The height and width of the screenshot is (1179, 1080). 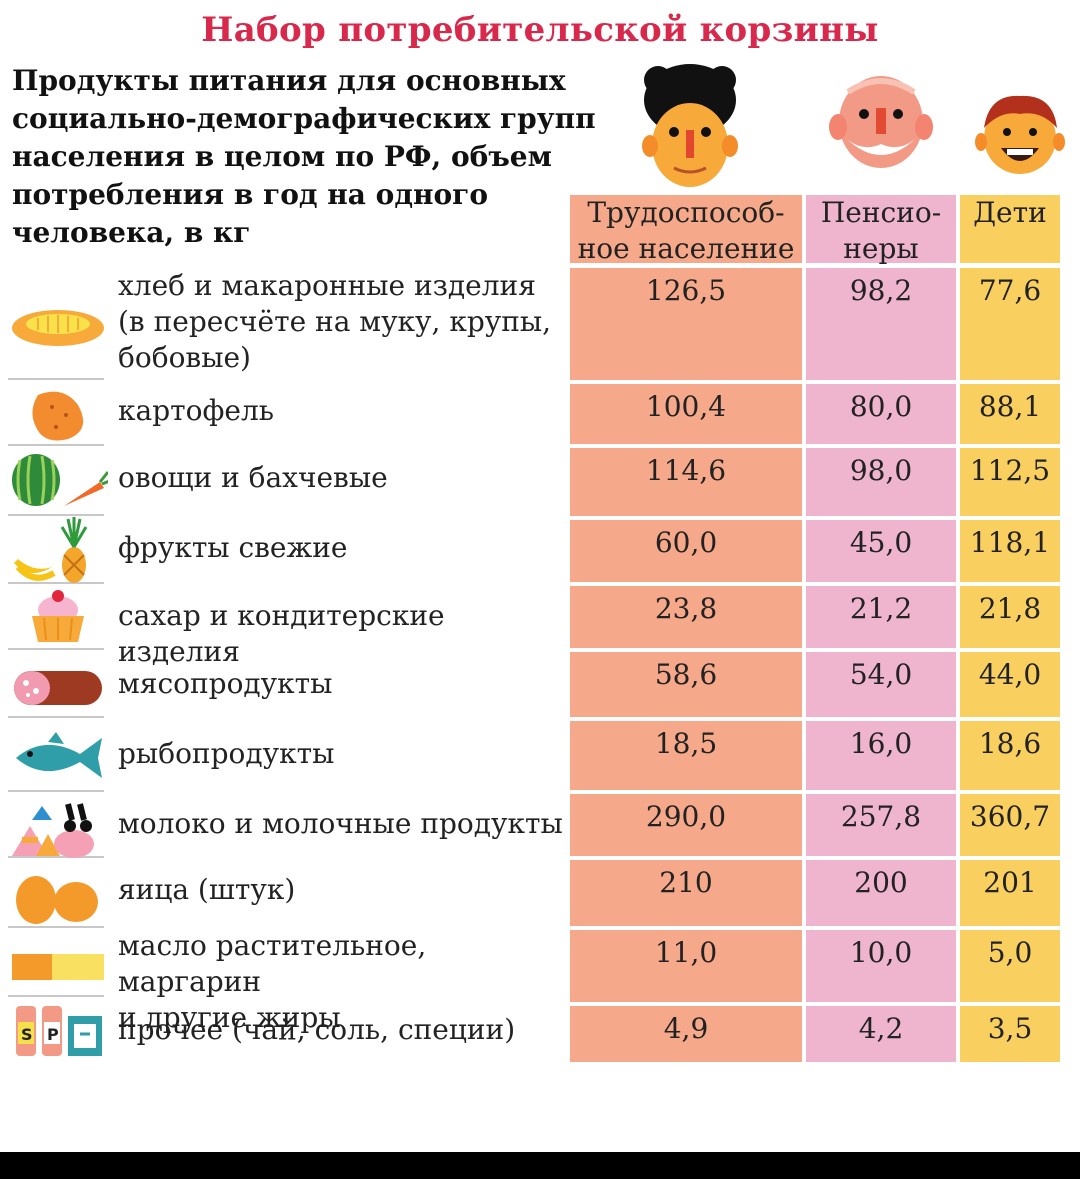 What do you see at coordinates (540, 1165) in the screenshot?
I see `bottom-bar` at bounding box center [540, 1165].